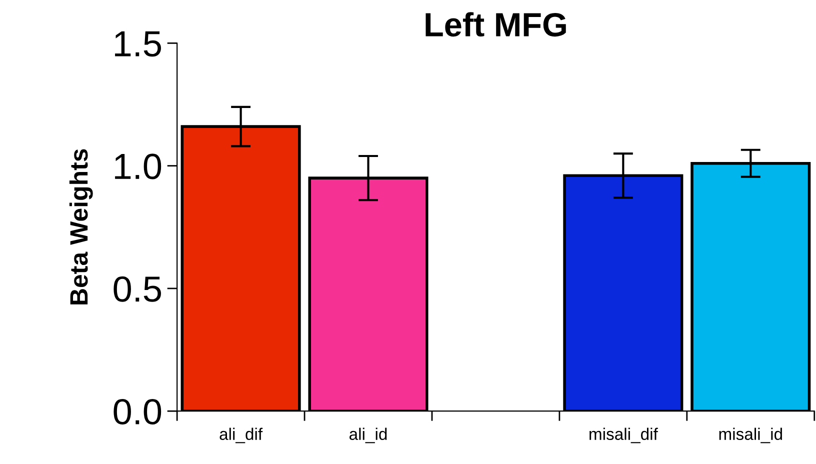 This screenshot has width=816, height=464. Describe the element at coordinates (496, 24) in the screenshot. I see `chart-title: Left MFG` at that location.